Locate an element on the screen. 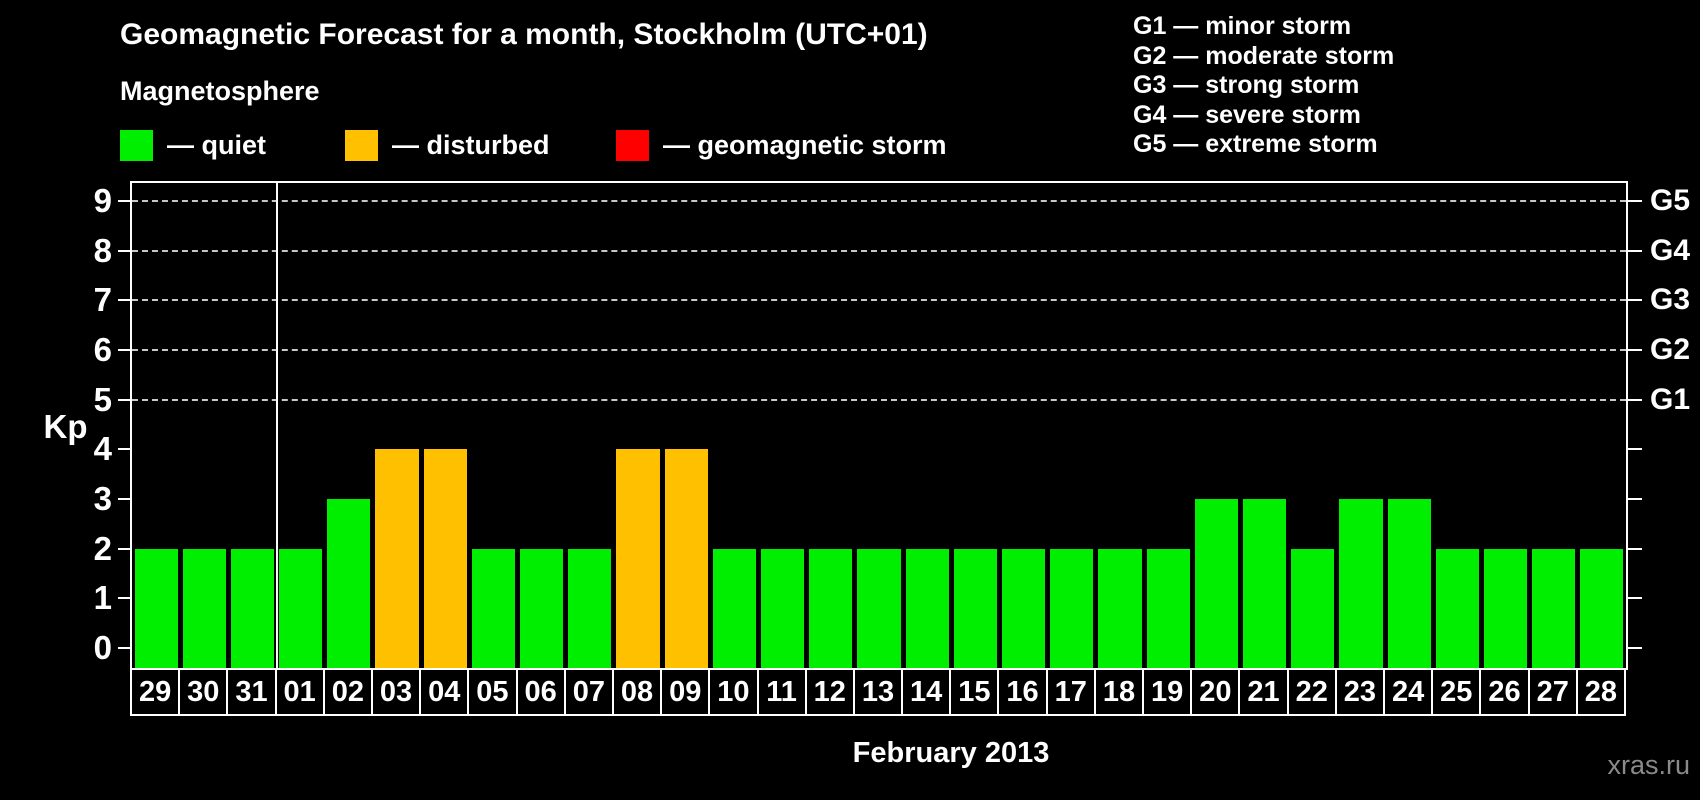 This screenshot has height=800, width=1700. y-axis-label-9: 9 is located at coordinates (102, 200).